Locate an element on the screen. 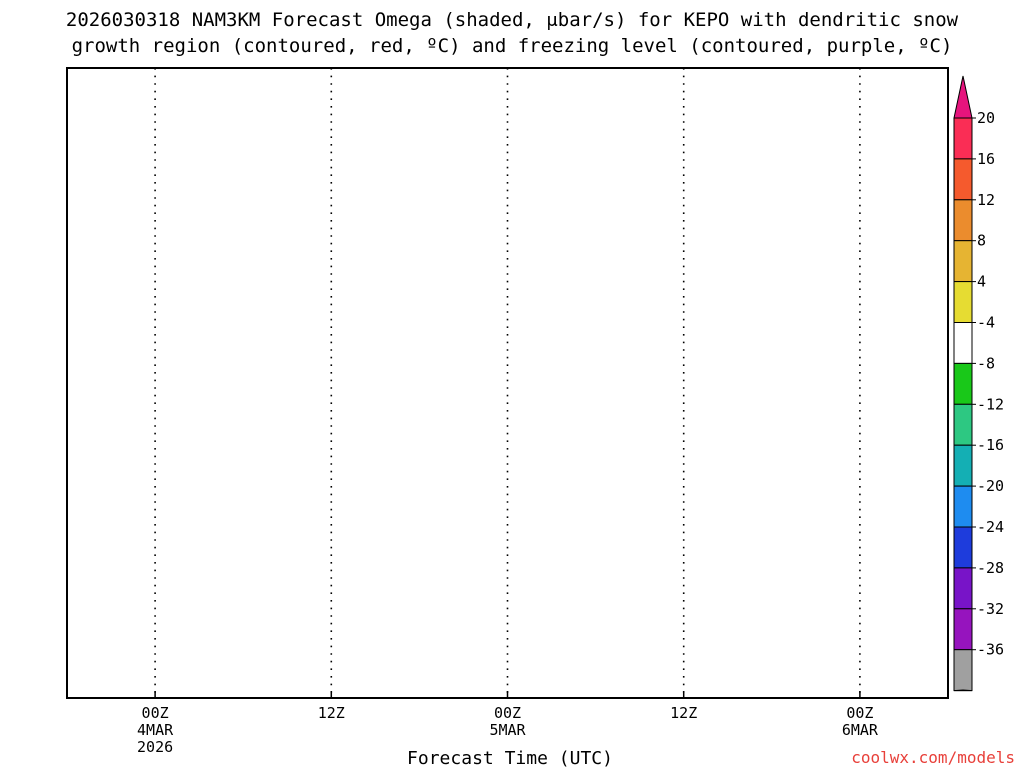 The height and width of the screenshot is (768, 1024). colorbar-top-arrow is located at coordinates (963, 97).